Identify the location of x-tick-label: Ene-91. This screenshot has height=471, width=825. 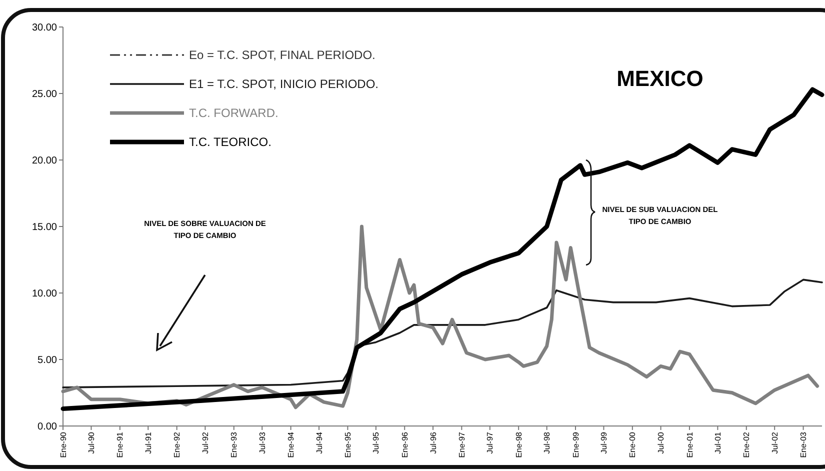
(120, 444).